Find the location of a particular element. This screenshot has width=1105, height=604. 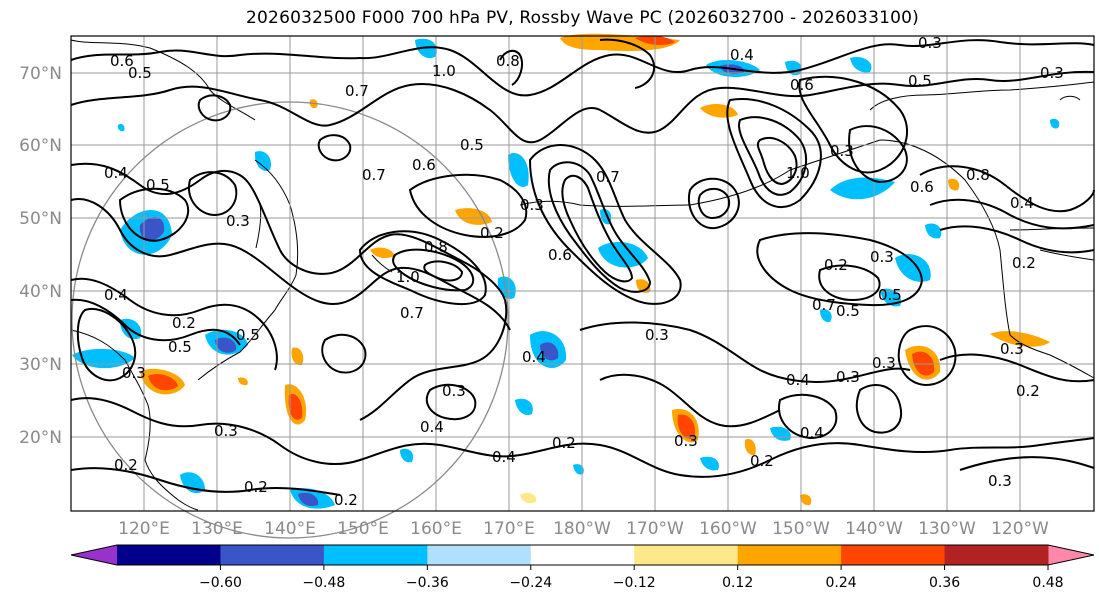

colorbar-tick-label: 0.48 is located at coordinates (1047, 583).